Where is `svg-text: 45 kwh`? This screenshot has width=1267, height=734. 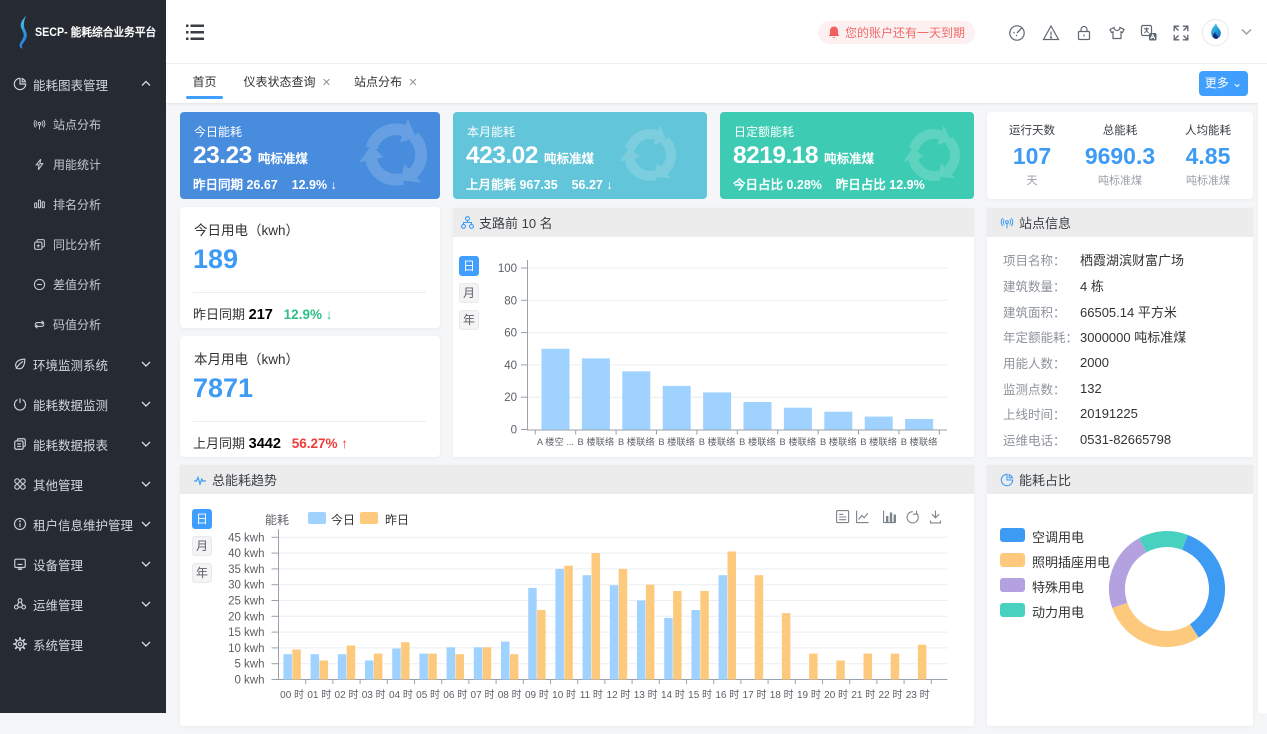 svg-text: 45 kwh is located at coordinates (246, 538).